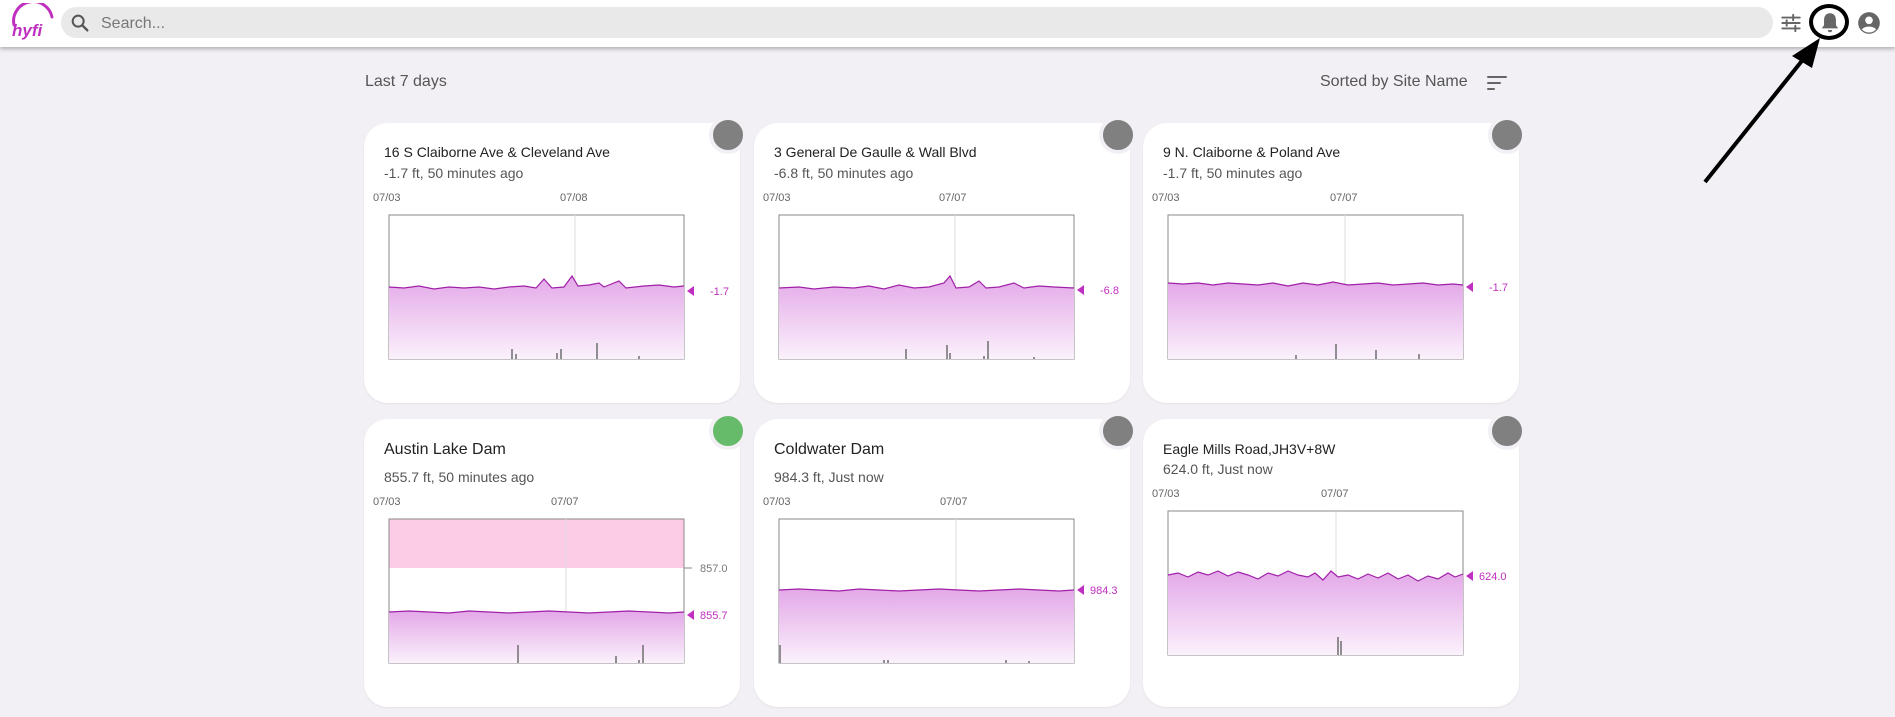  I want to click on hyfi-logo: hyfi, so click(32, 23).